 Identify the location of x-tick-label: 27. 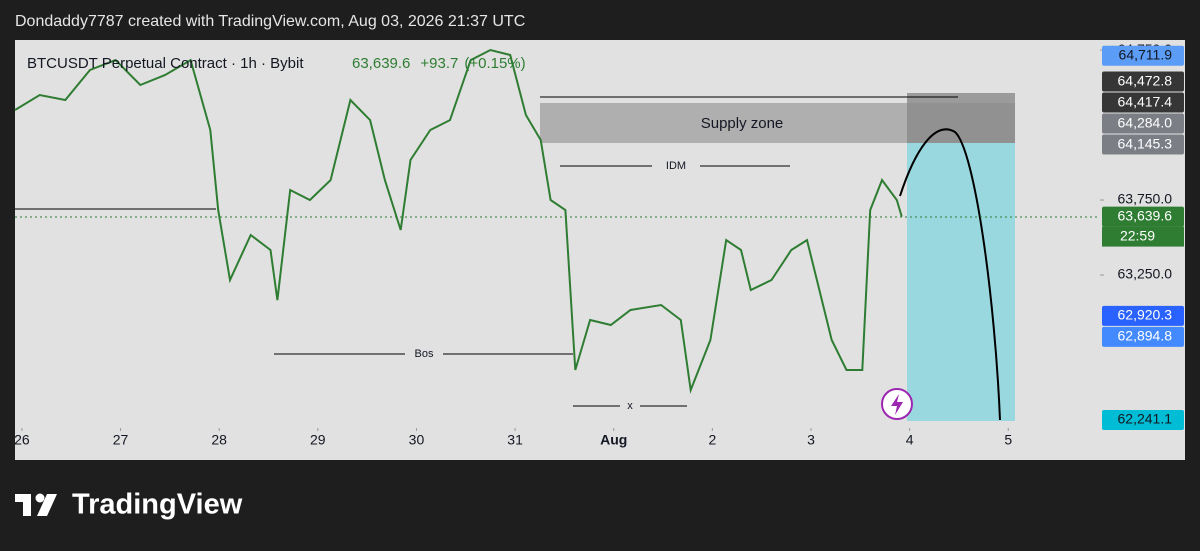
(121, 440).